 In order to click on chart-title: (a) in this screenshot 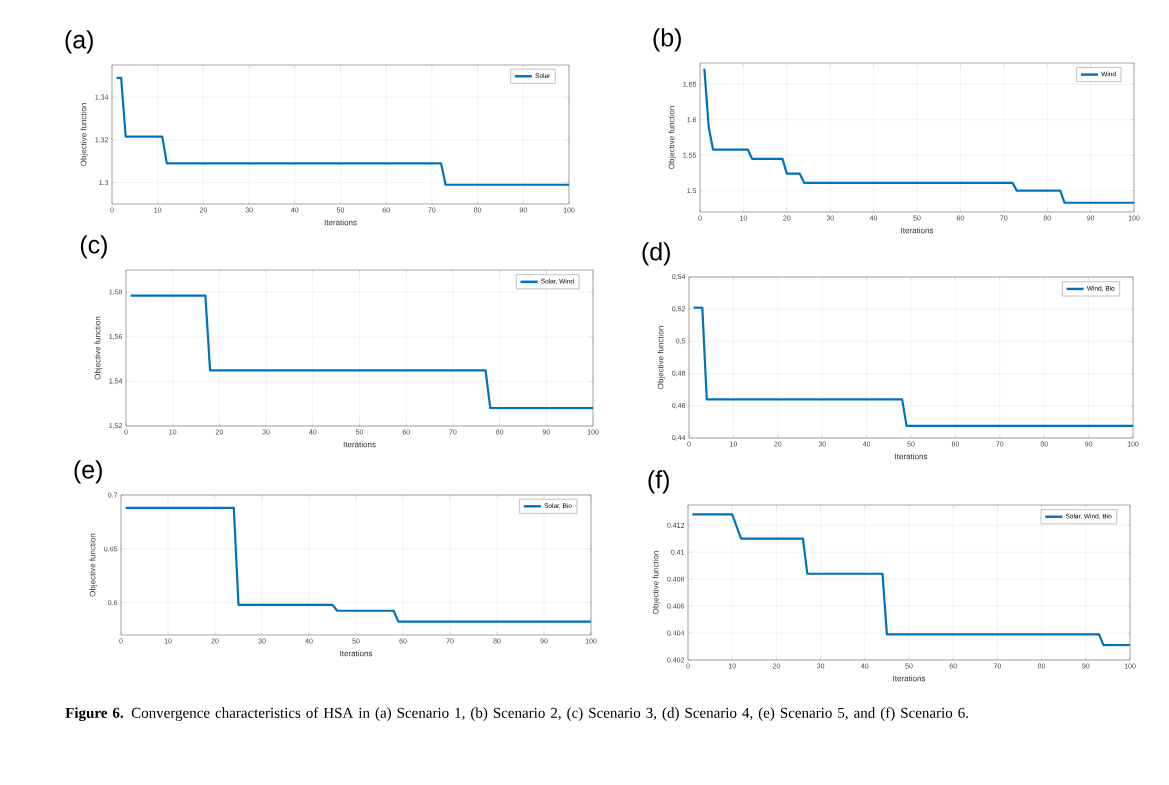, I will do `click(79, 42)`.